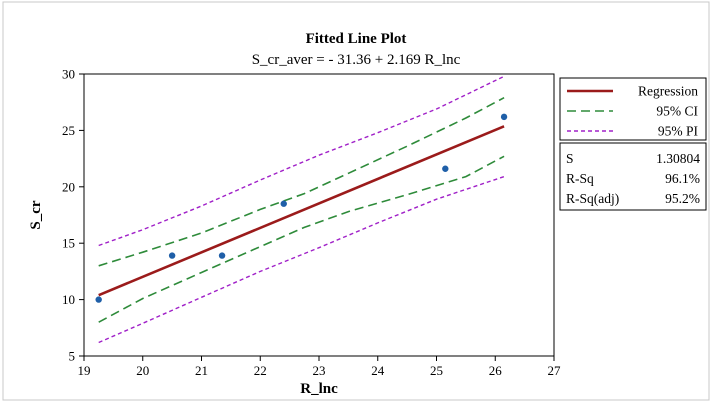 This screenshot has height=405, width=713. What do you see at coordinates (682, 198) in the screenshot?
I see `stats-value: 95.2%` at bounding box center [682, 198].